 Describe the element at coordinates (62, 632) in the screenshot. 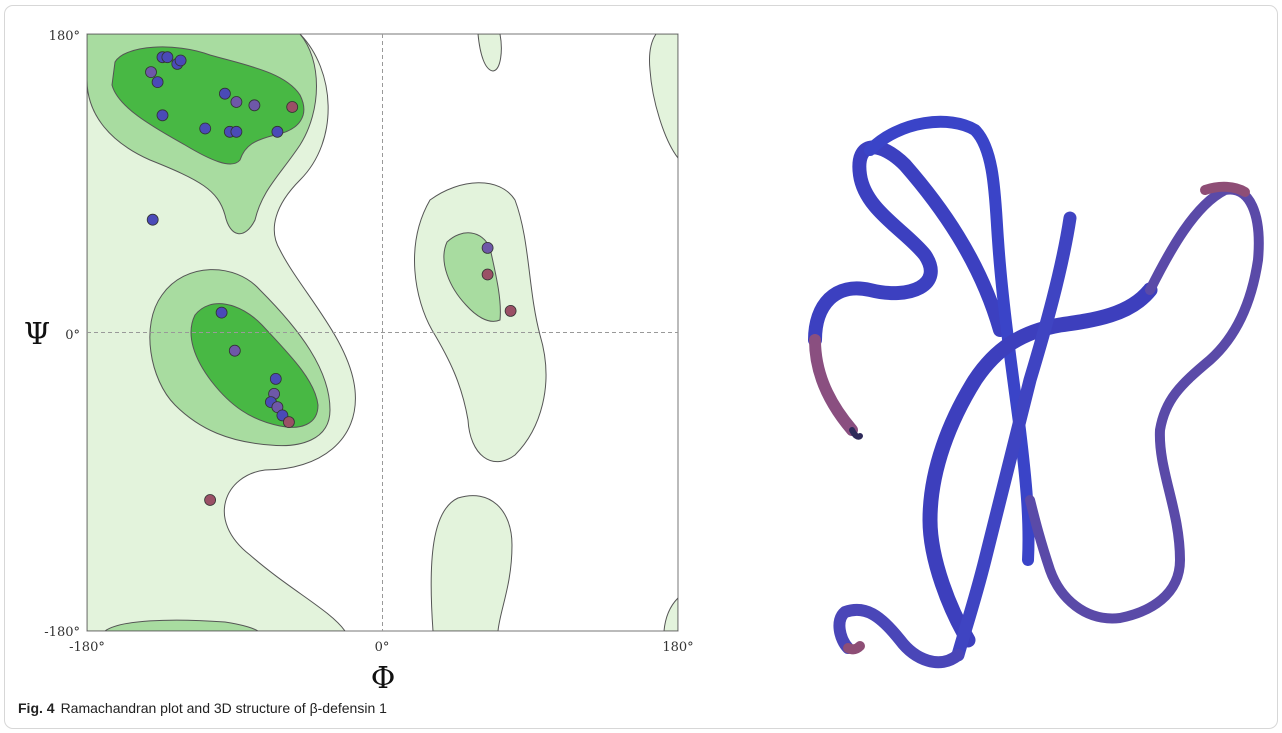

I see `y-tick-label: -180°` at that location.